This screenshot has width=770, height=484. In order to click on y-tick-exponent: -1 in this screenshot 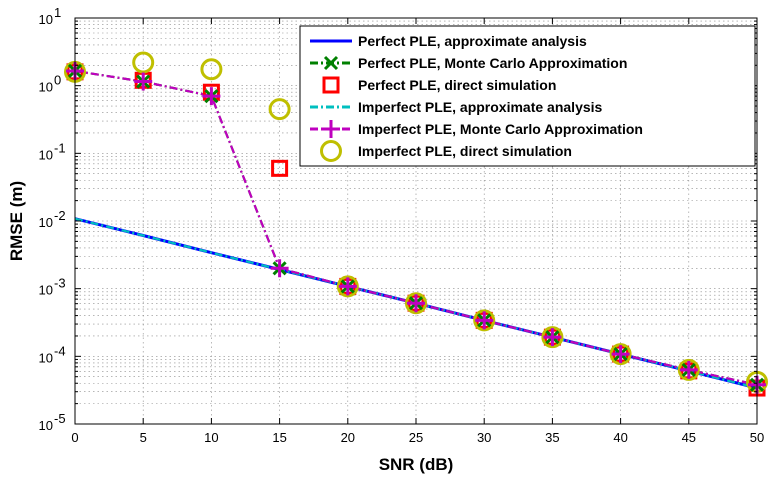, I will do `click(60, 147)`.